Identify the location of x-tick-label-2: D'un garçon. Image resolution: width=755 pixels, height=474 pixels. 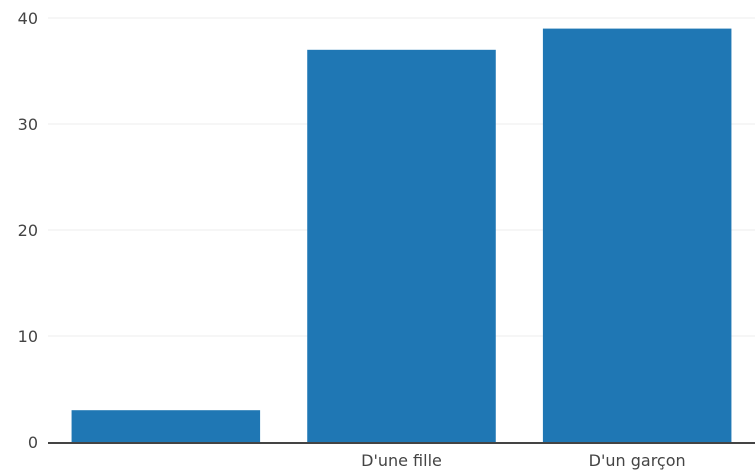
(637, 460).